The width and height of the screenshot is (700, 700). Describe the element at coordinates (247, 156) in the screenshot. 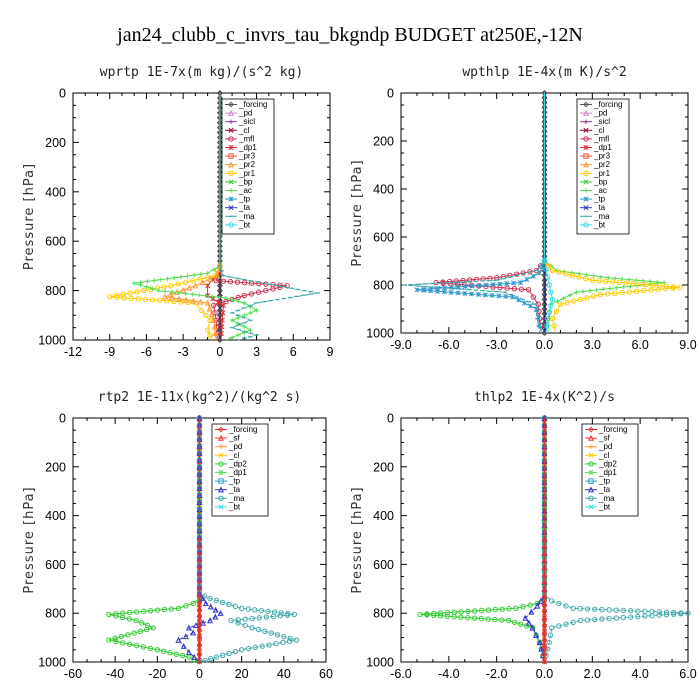

I see `legend-label: _pr3` at that location.